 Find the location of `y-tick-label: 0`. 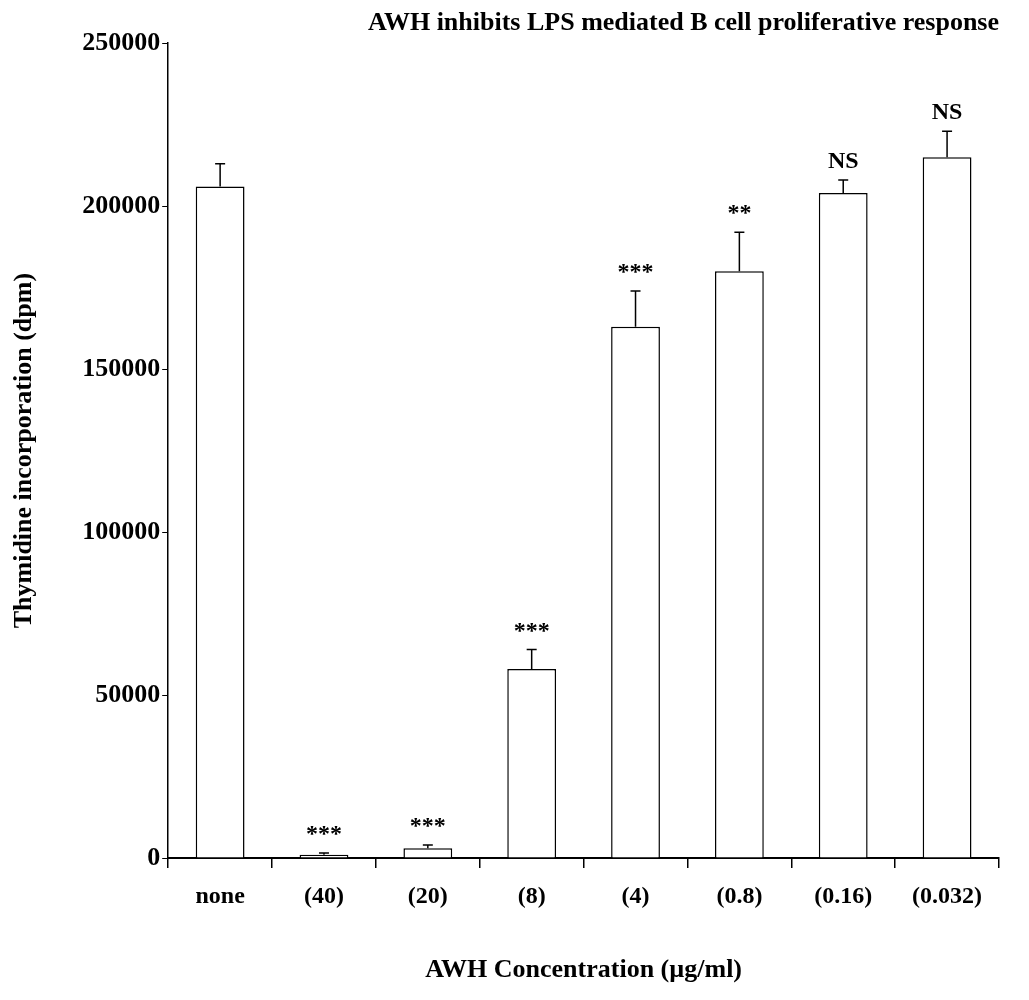

y-tick-label: 0 is located at coordinates (154, 856).